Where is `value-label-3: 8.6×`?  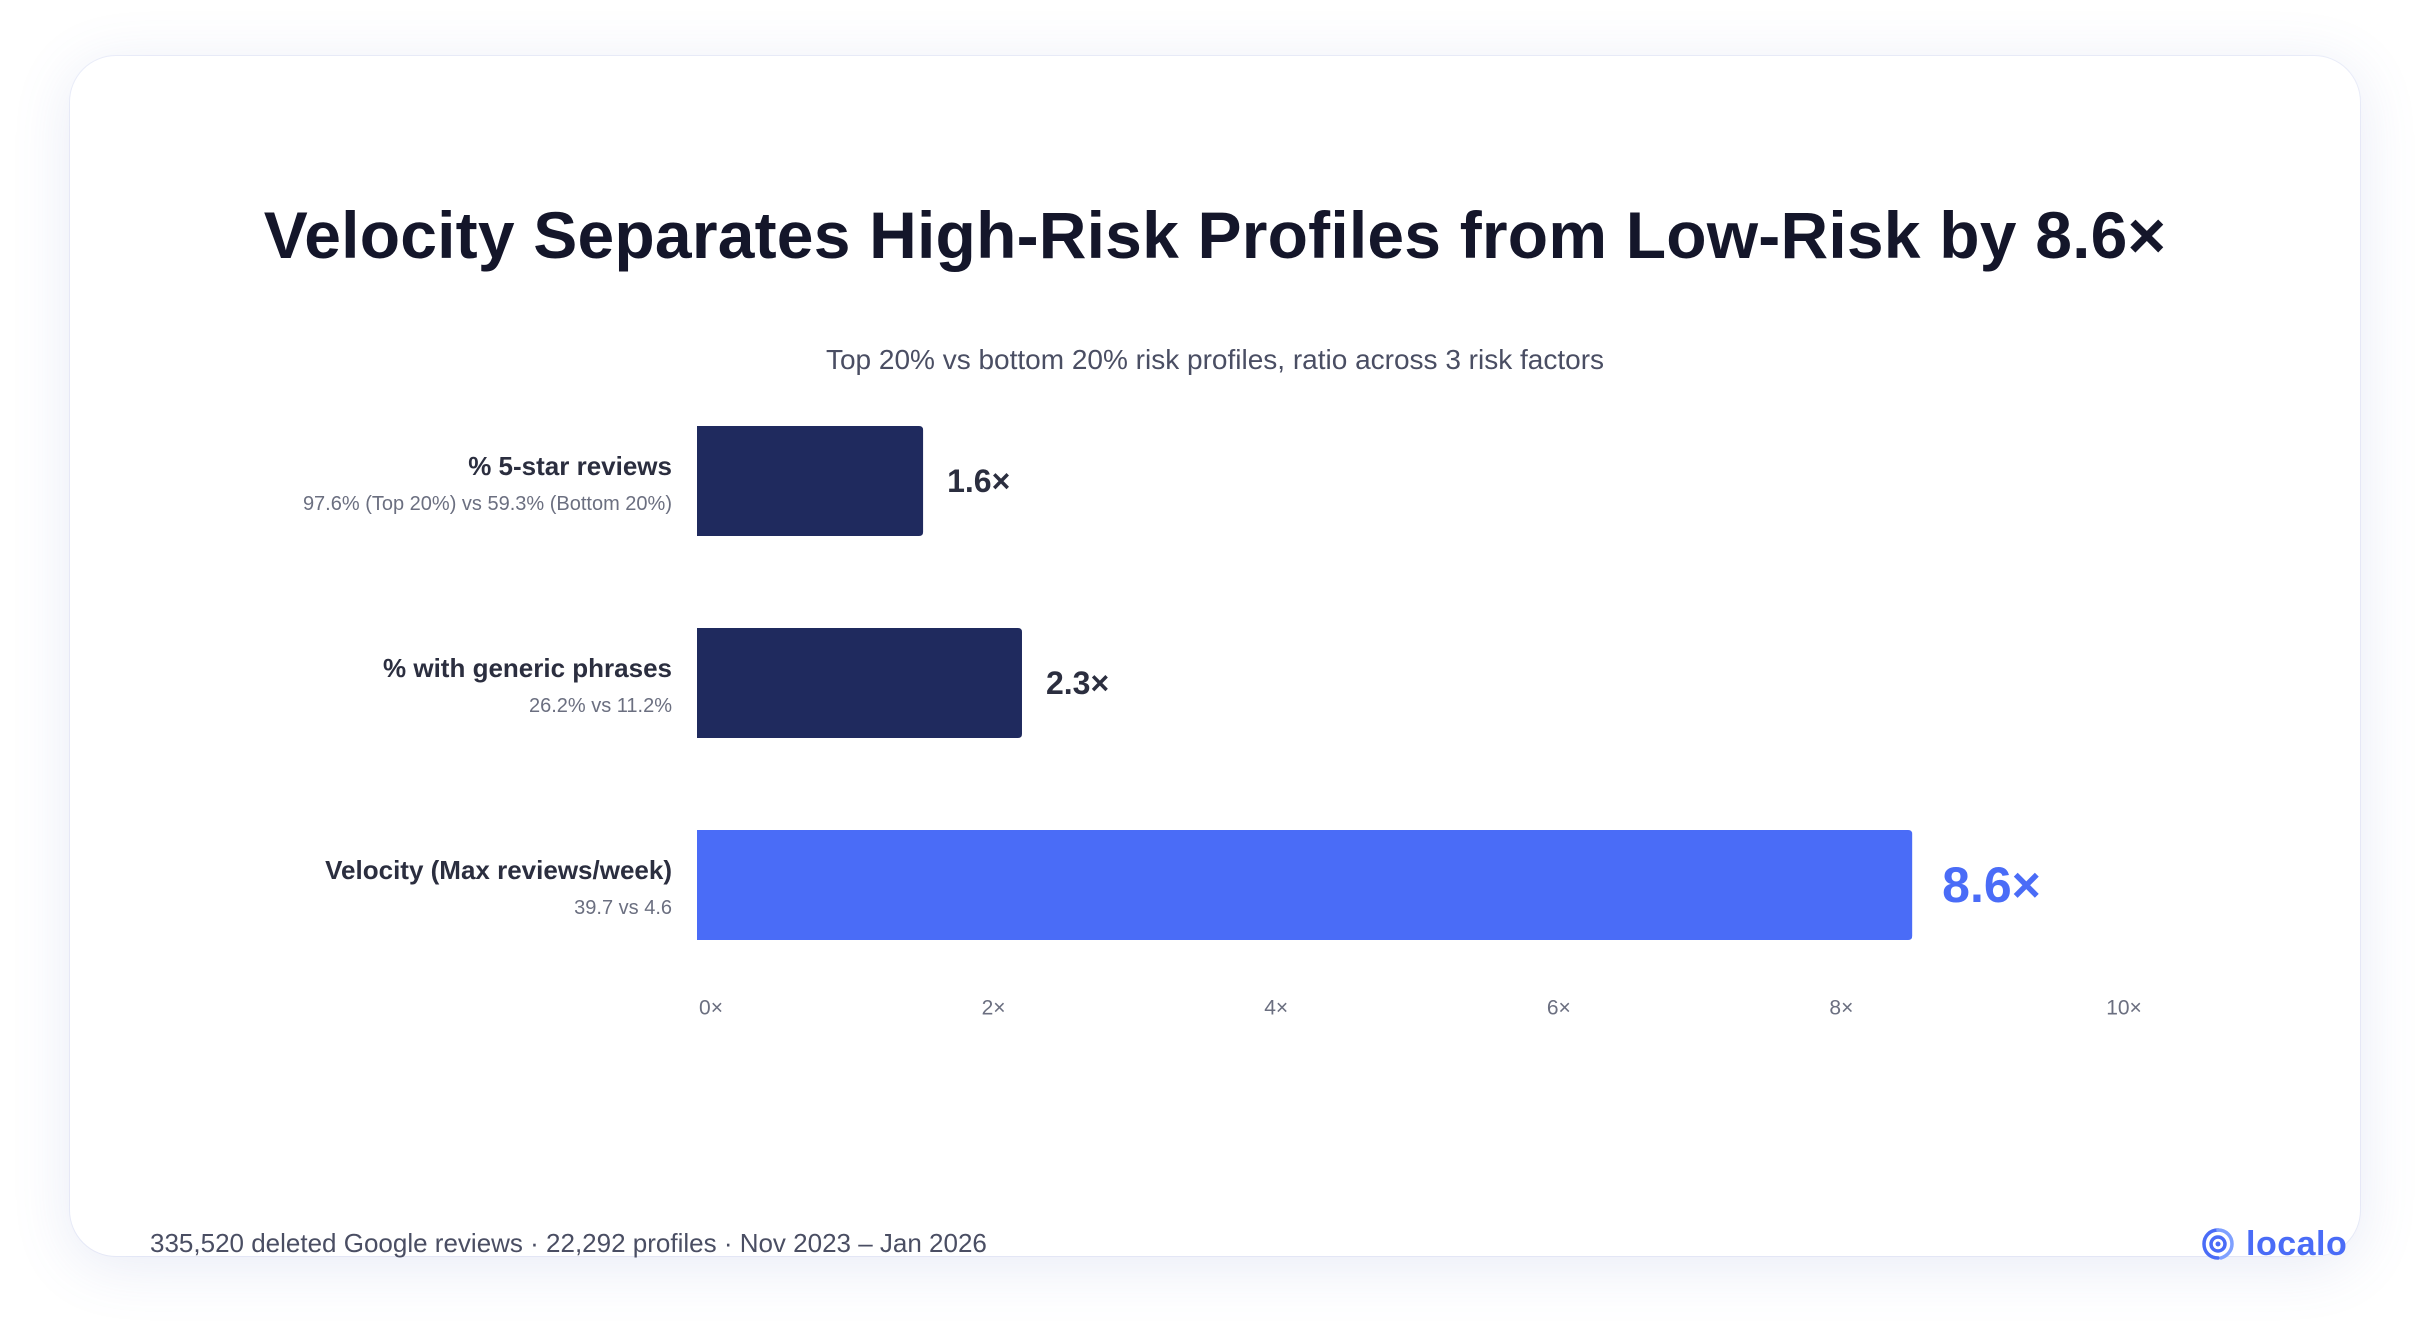 value-label-3: 8.6× is located at coordinates (1991, 885).